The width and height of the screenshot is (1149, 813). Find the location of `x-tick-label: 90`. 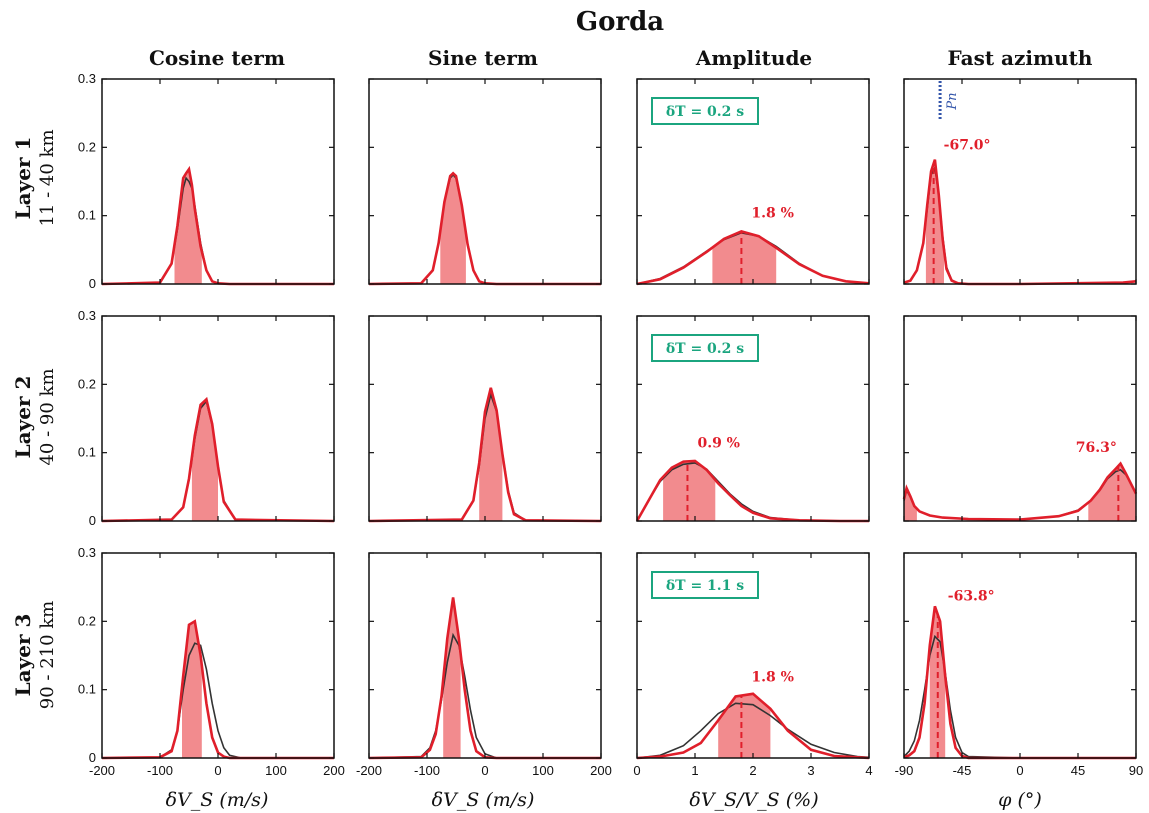

x-tick-label: 90 is located at coordinates (1136, 770).